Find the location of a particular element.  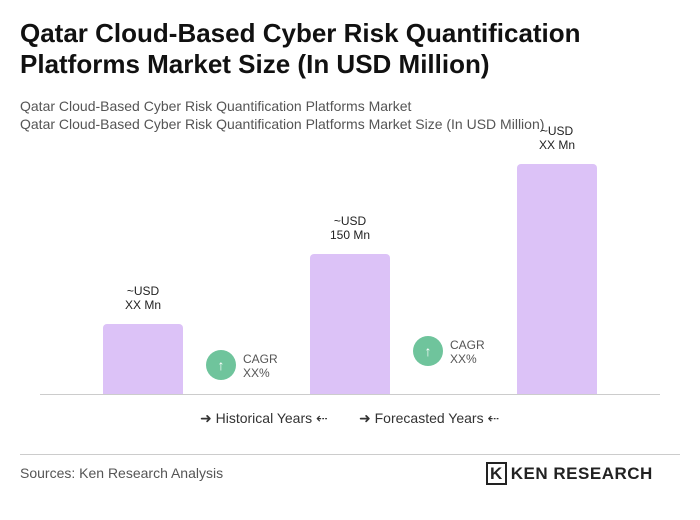

legend-label: Historical Years is located at coordinates (264, 418).